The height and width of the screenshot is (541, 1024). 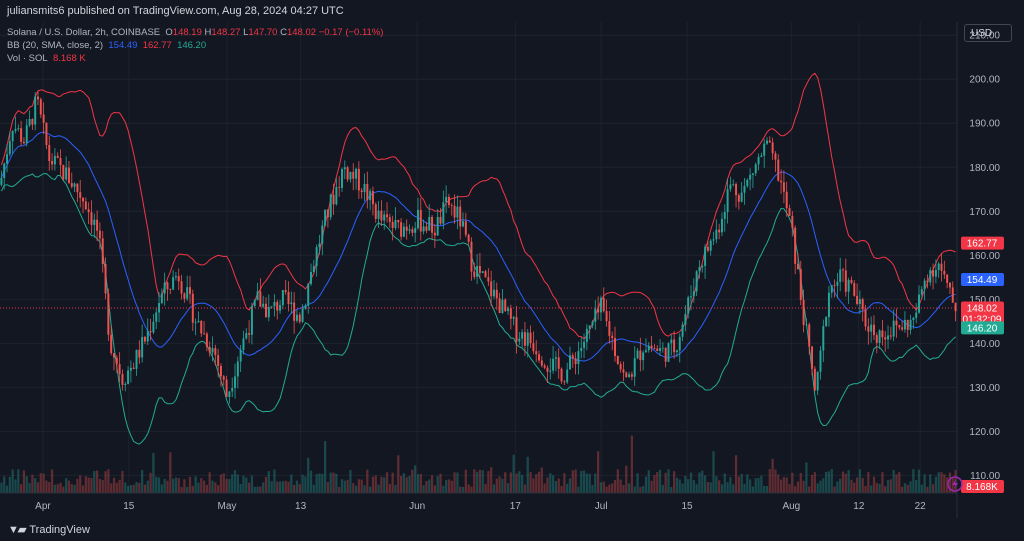 What do you see at coordinates (157, 45) in the screenshot?
I see `bb-upper-value: 162.77` at bounding box center [157, 45].